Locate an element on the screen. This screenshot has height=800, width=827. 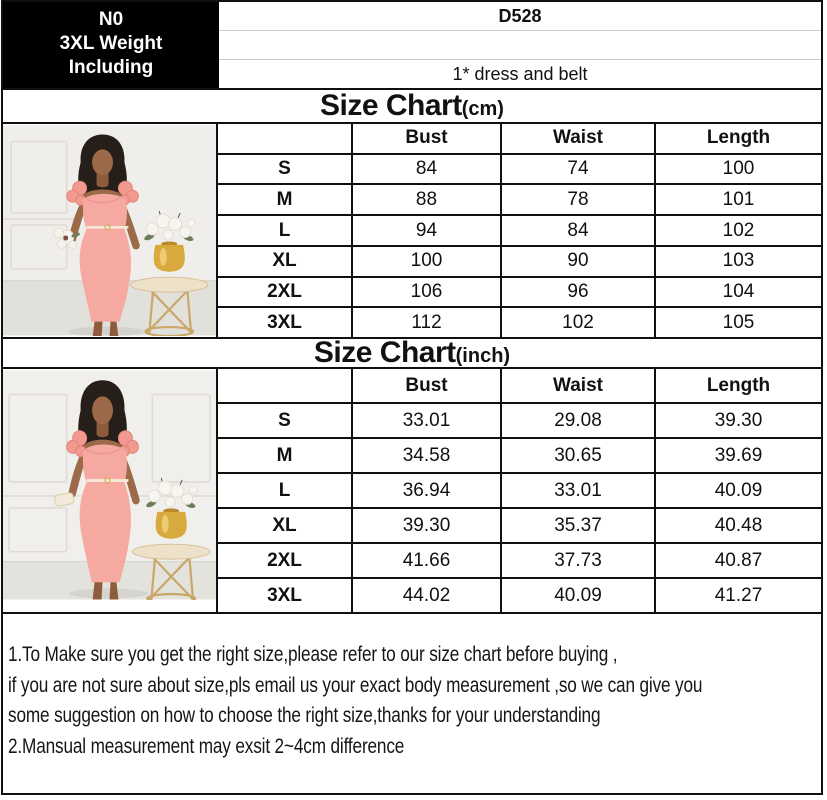
inch-row-l: L 36.94 33.01 40.09 is located at coordinates (519, 491).